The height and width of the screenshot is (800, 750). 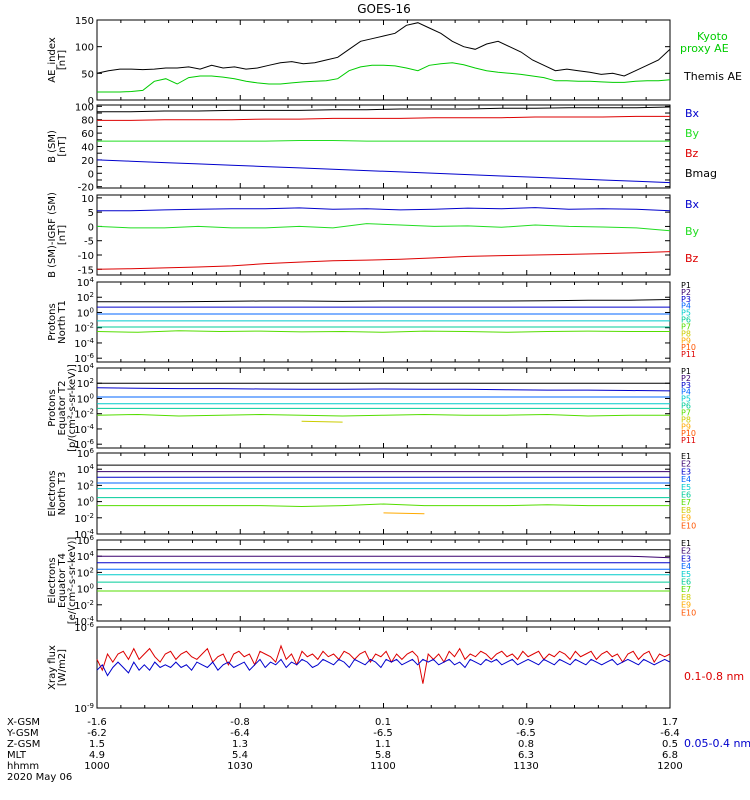 What do you see at coordinates (86, 469) in the screenshot?
I see `y-tick-label: 104` at bounding box center [86, 469].